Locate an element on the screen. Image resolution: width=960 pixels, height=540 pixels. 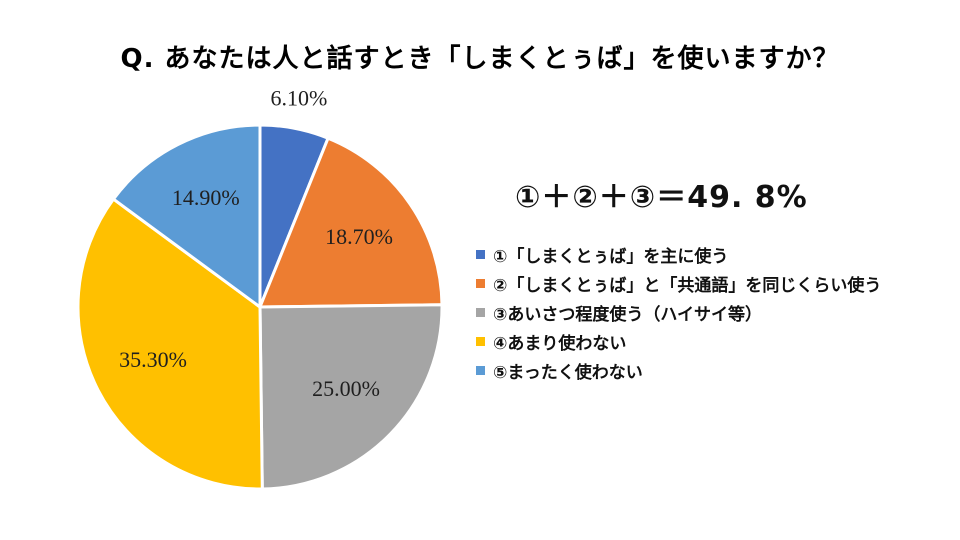
legend-label: ①「しまくとぅば」を主に使う is located at coordinates (611, 257).